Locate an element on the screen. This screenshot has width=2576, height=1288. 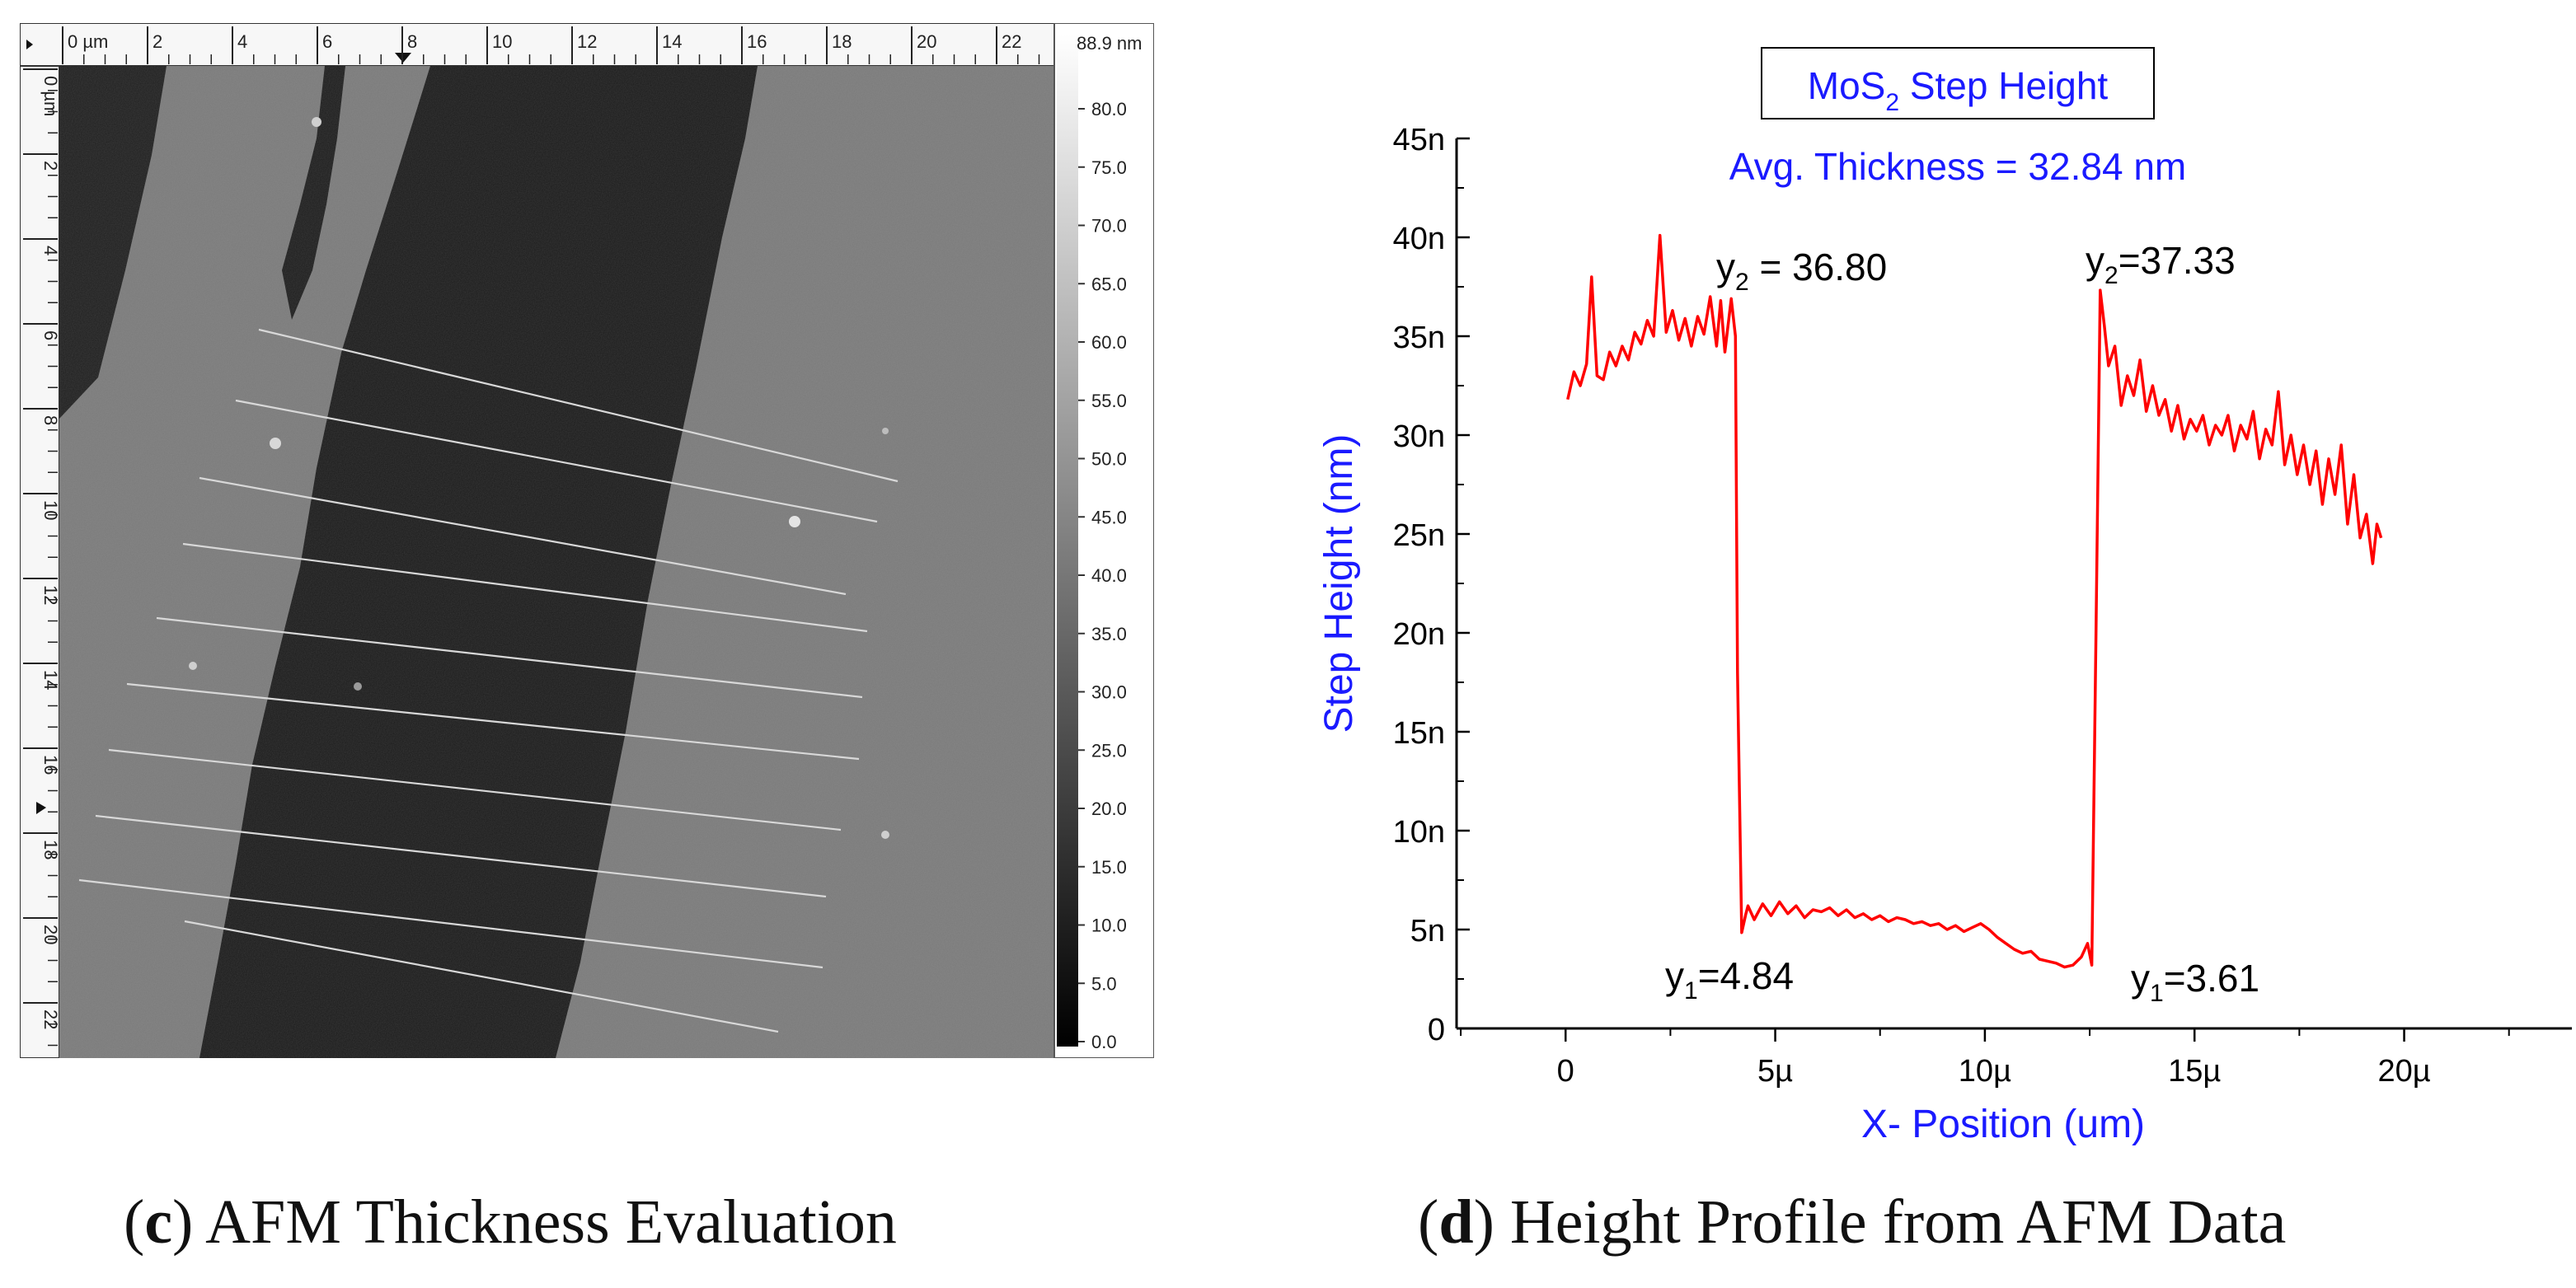
ruler-y-label: 22 is located at coordinates (51, 1019).